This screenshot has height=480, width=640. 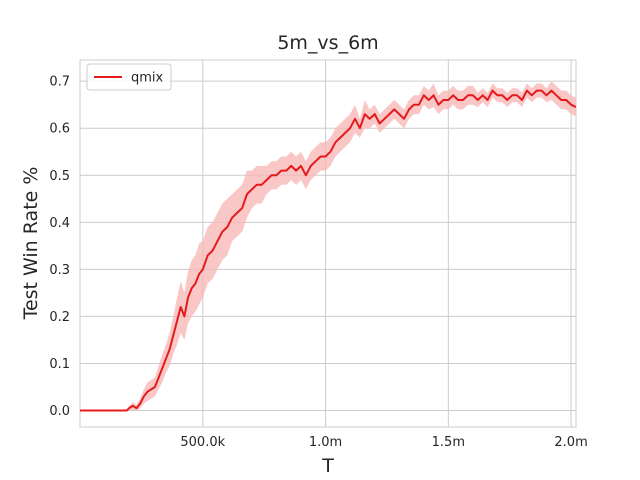 I want to click on legend-box, so click(x=129, y=77).